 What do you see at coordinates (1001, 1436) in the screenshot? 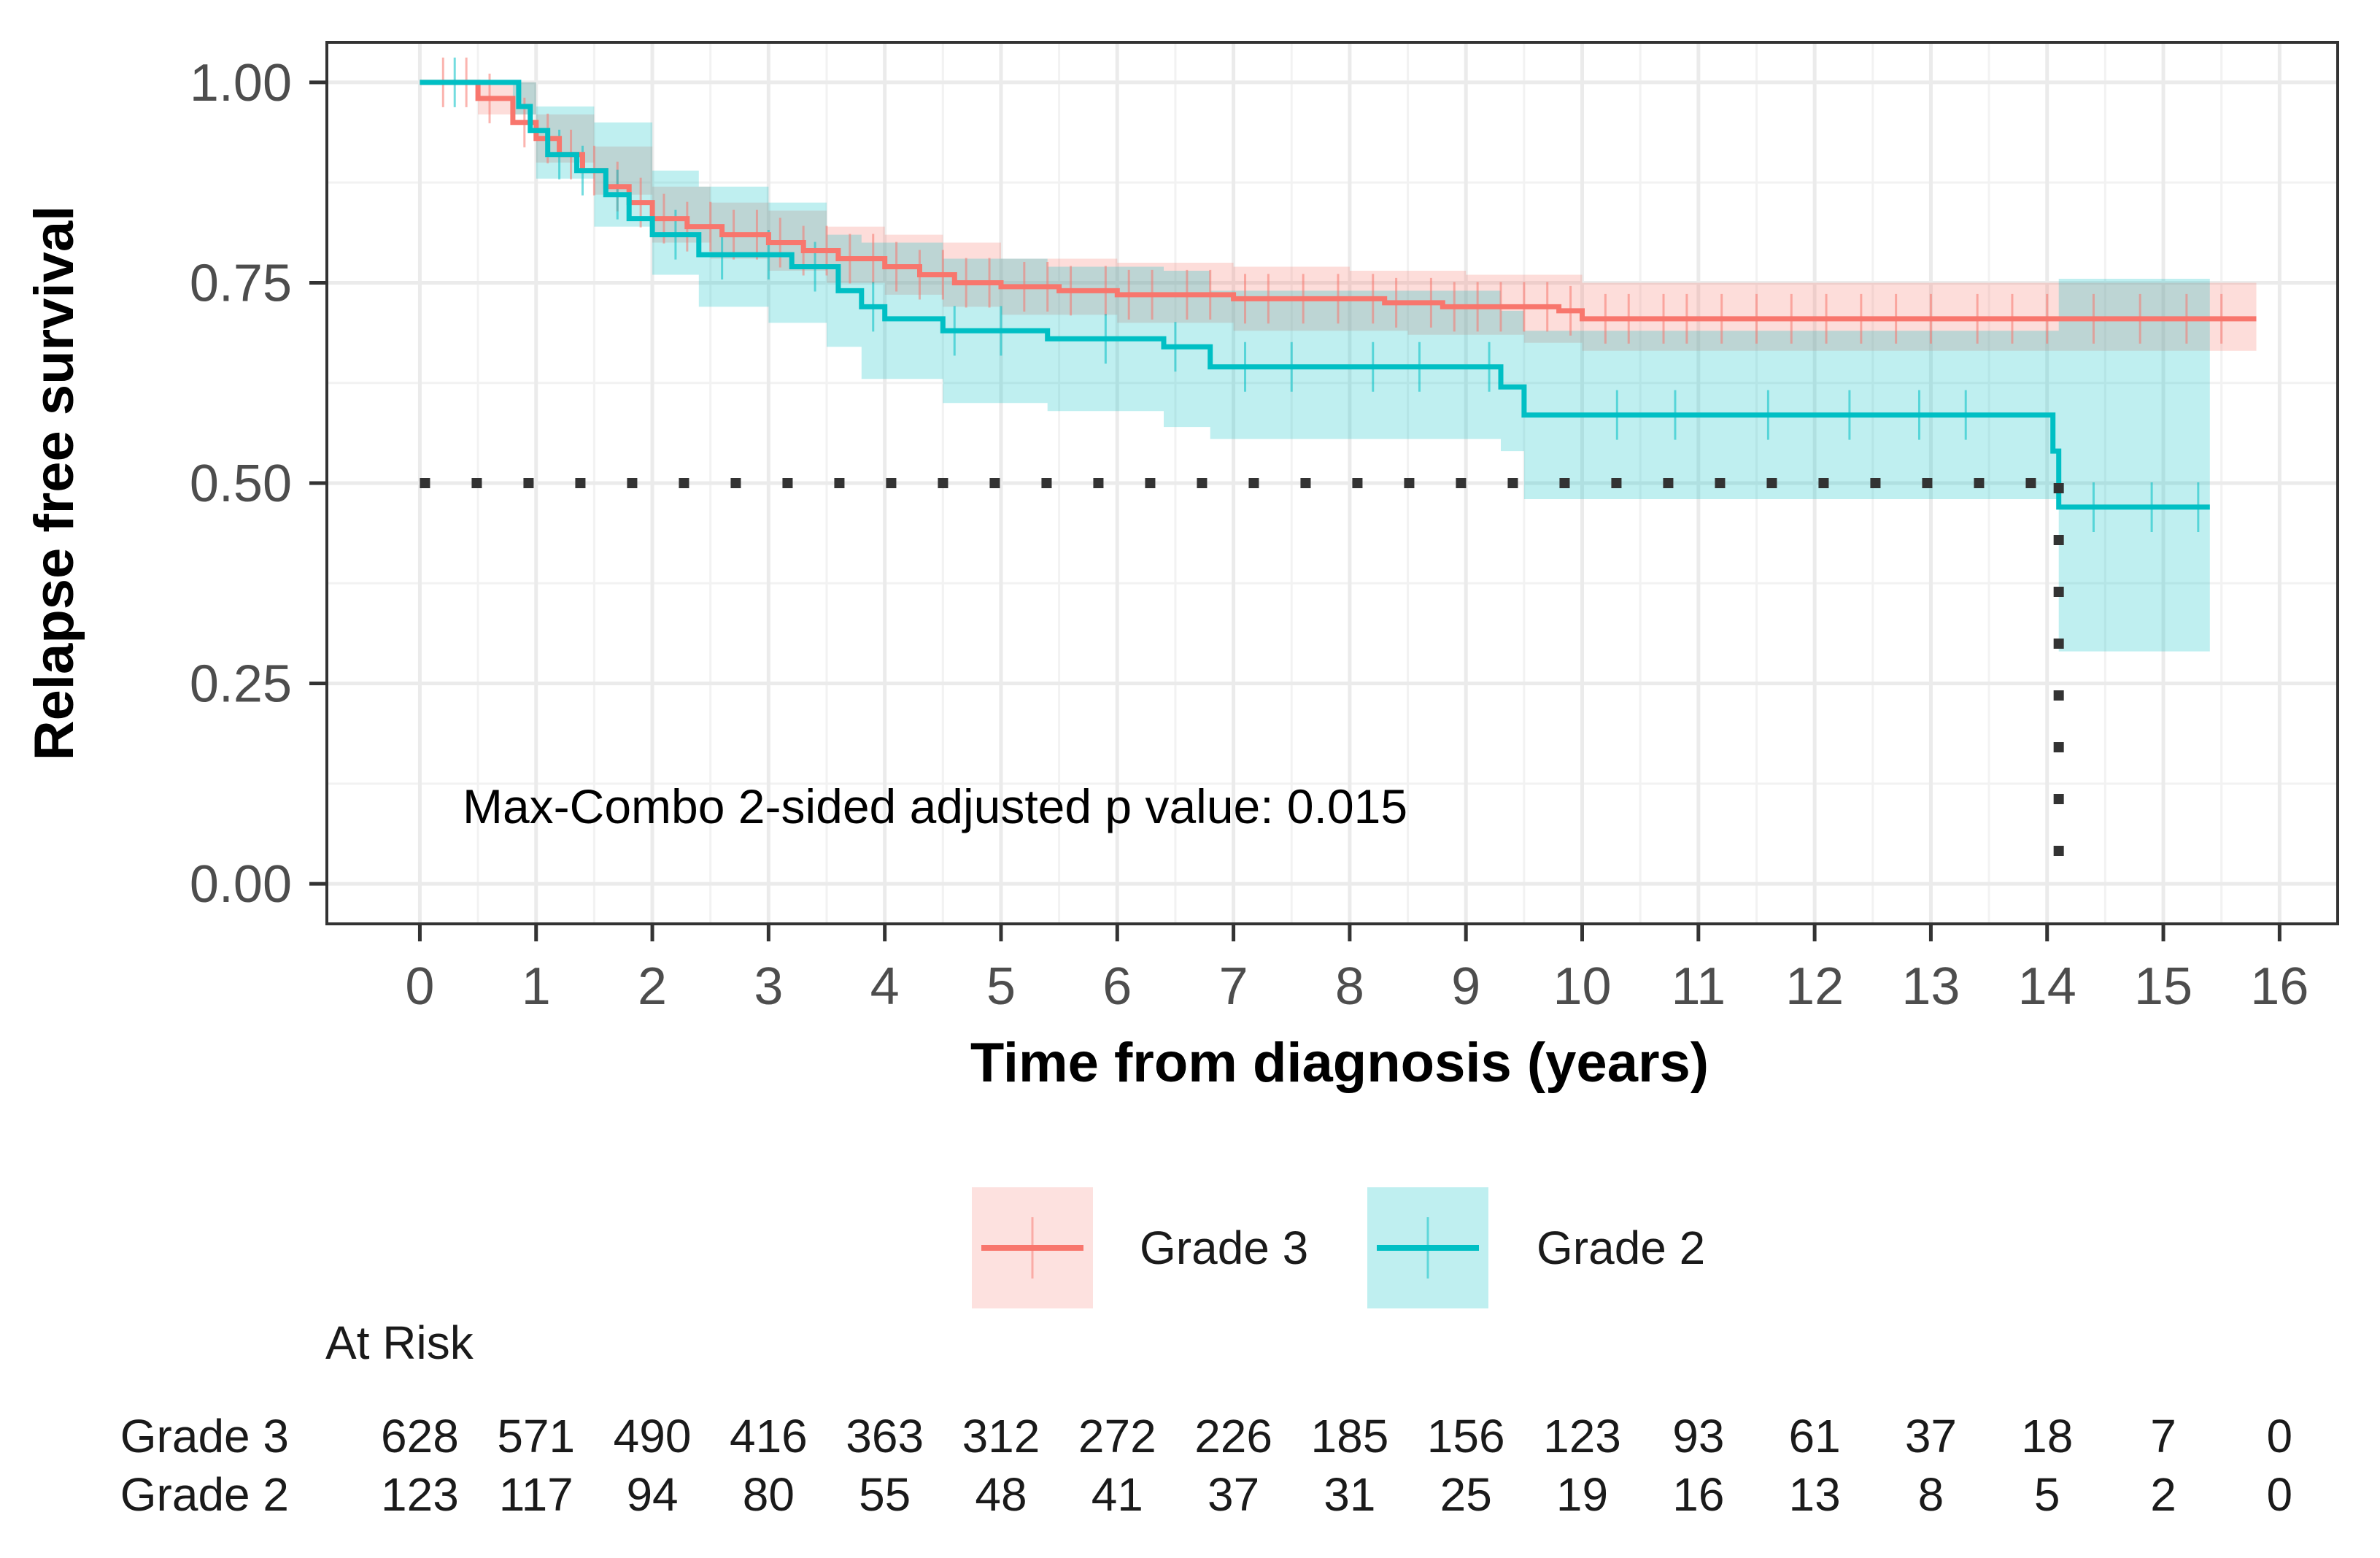
I see `at-risk-value: 312` at bounding box center [1001, 1436].